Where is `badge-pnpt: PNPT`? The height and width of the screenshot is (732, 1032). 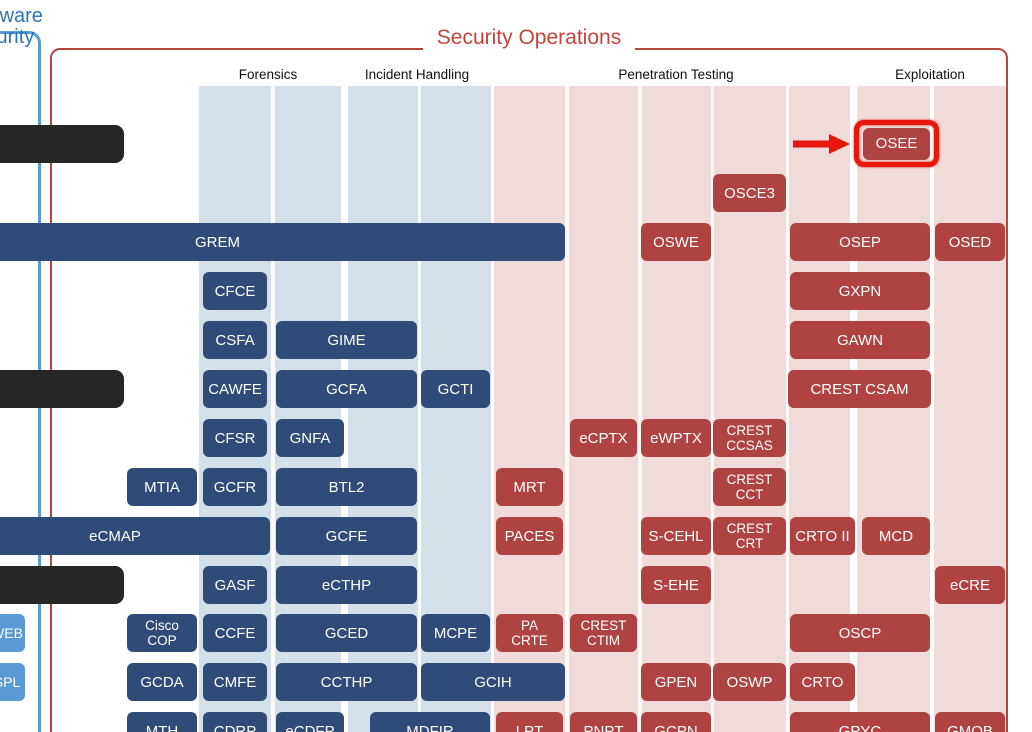
badge-pnpt: PNPT is located at coordinates (603, 722).